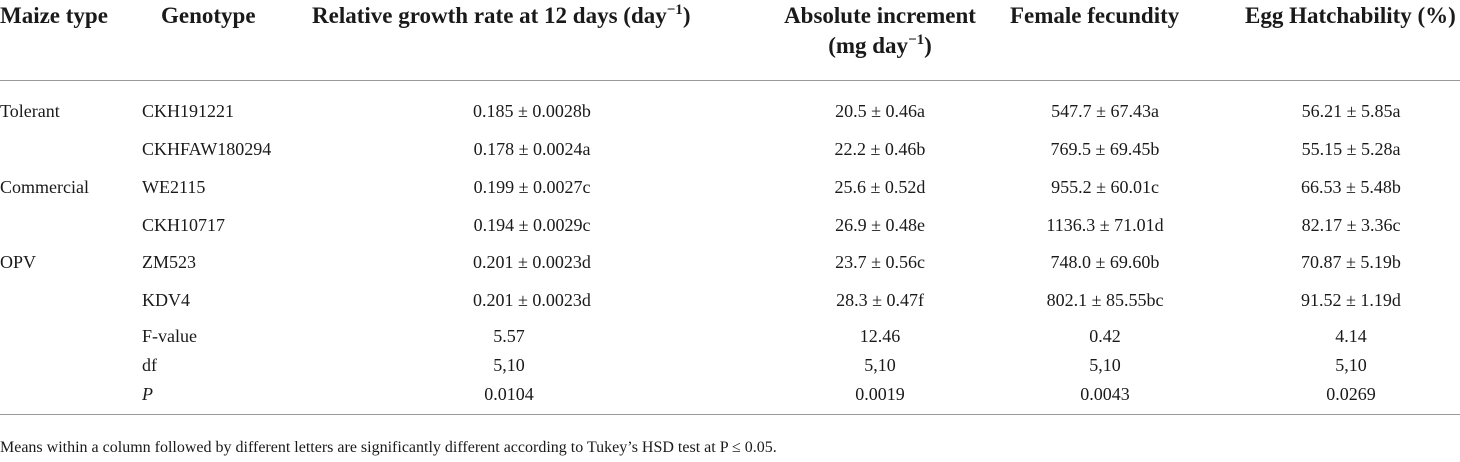 The width and height of the screenshot is (1460, 462). I want to click on cell-fecundity: 955.2 ± 60.01c, so click(1105, 187).